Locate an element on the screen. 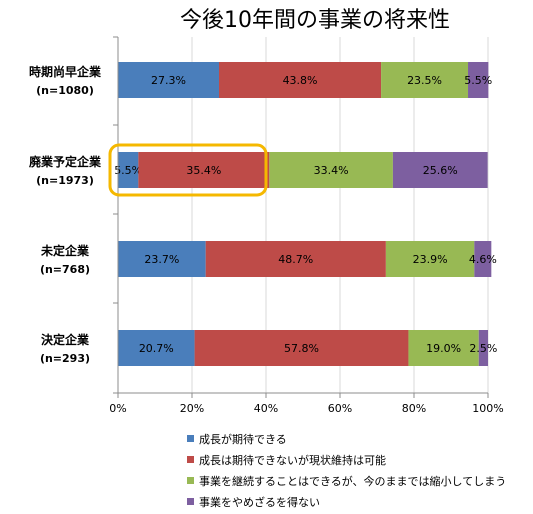 This screenshot has height=514, width=533. data-label: 20.7% is located at coordinates (156, 348).